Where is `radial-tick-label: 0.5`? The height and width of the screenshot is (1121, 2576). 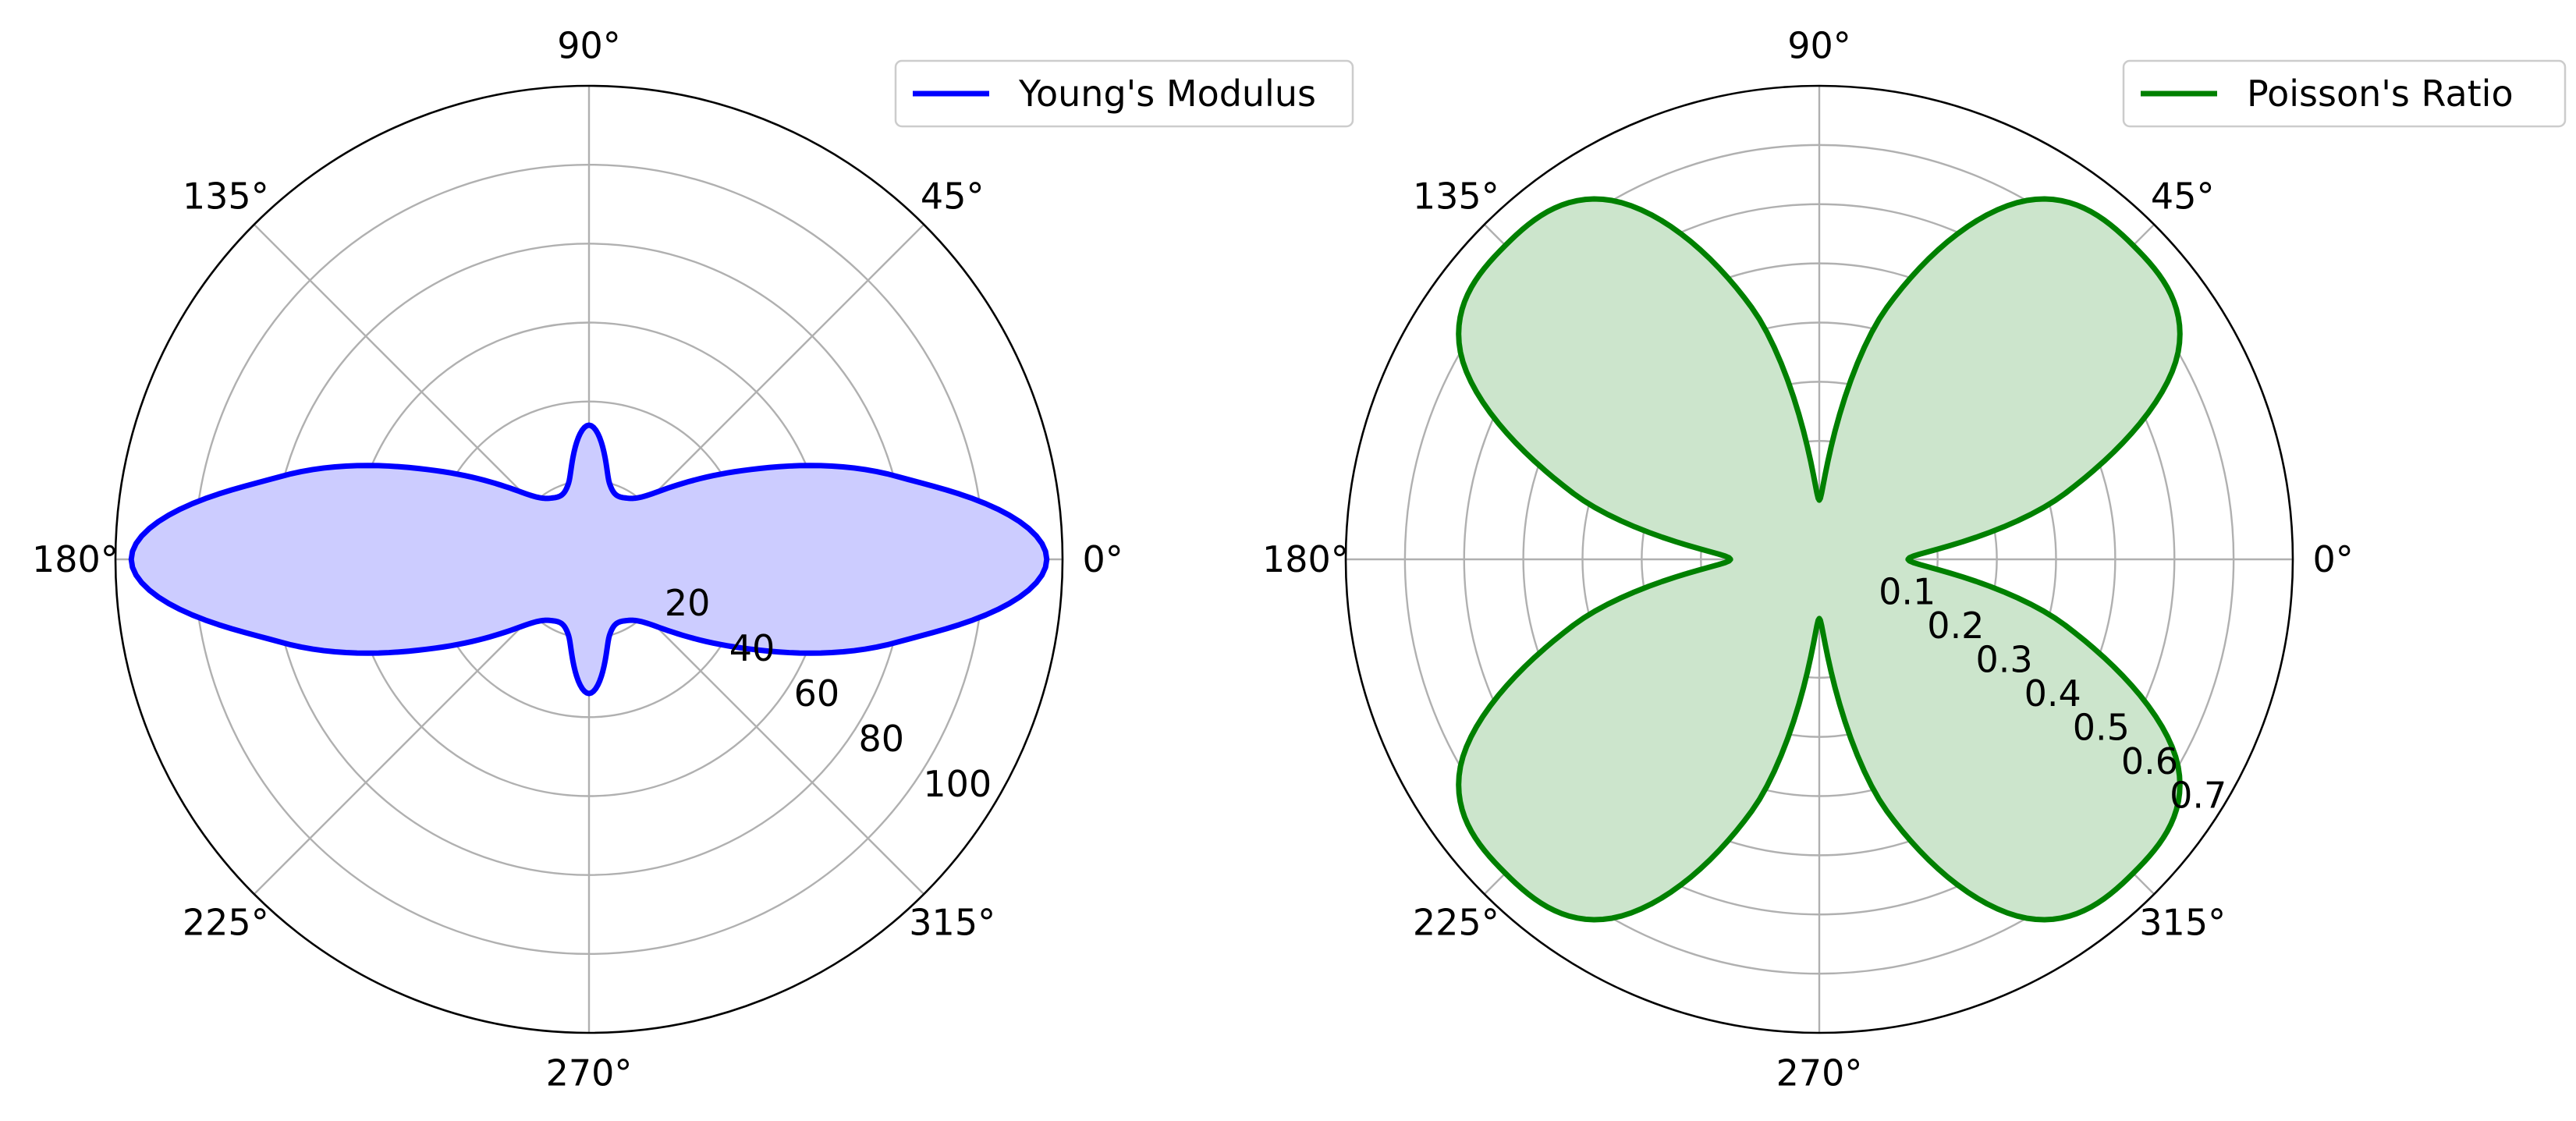
radial-tick-label: 0.5 is located at coordinates (2101, 728).